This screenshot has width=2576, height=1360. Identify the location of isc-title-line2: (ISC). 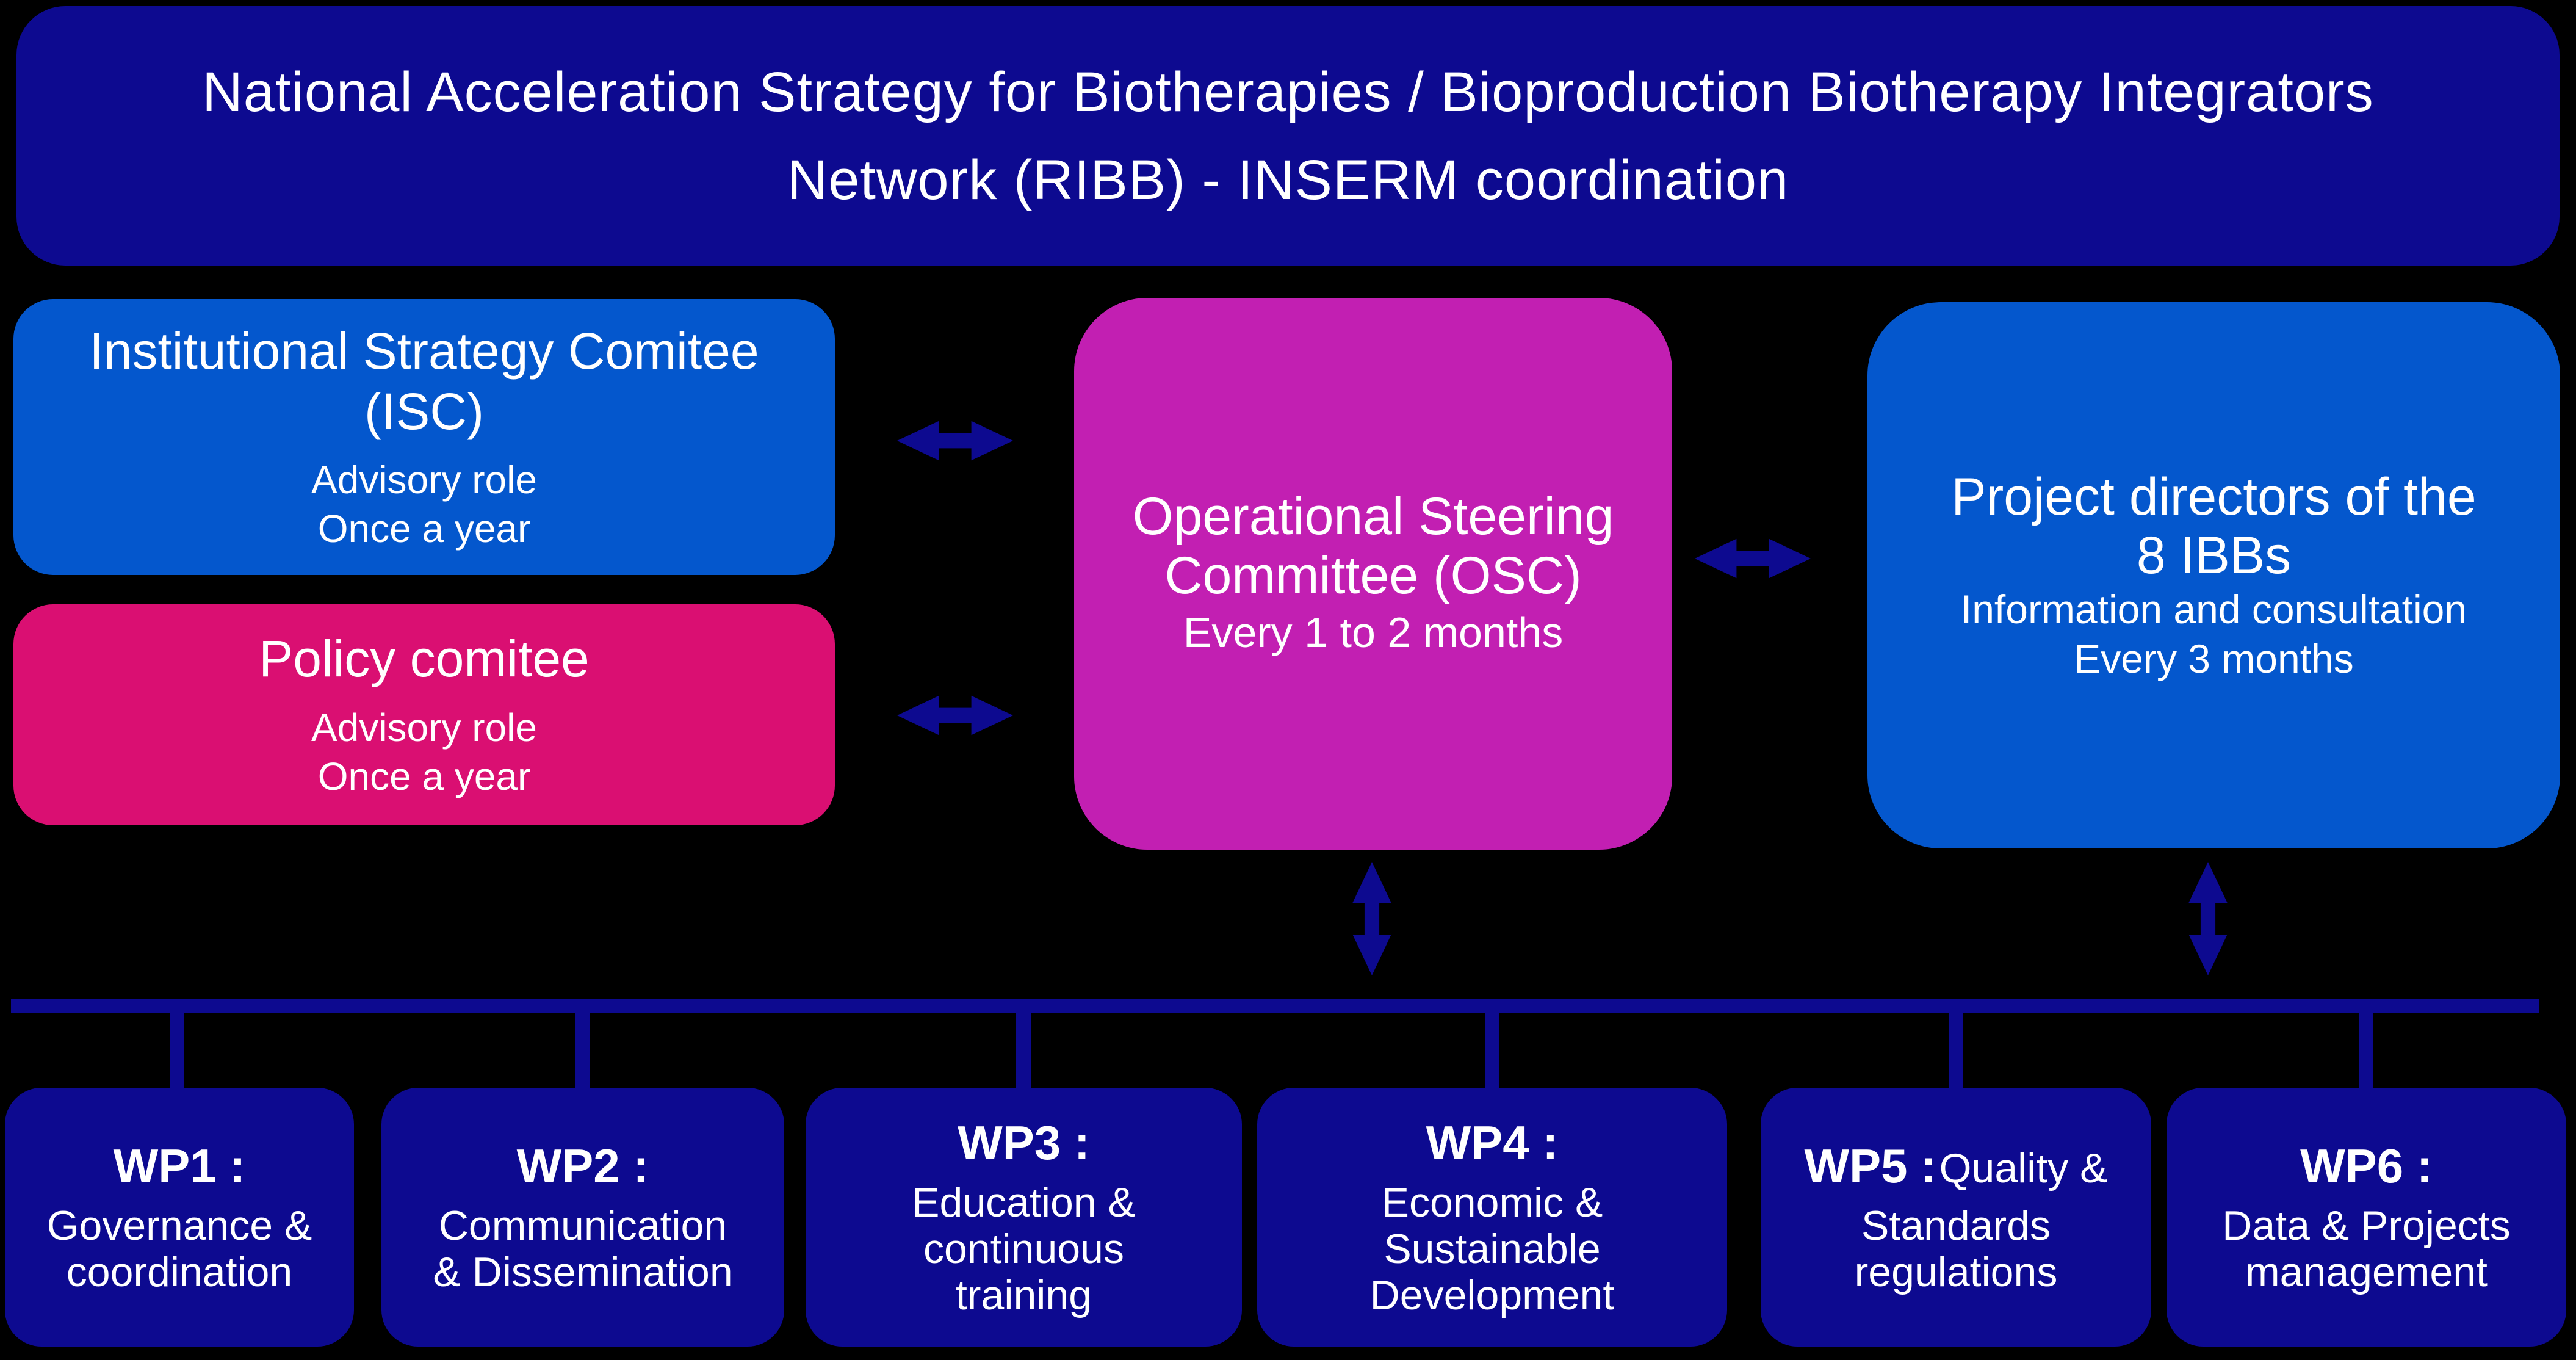
(424, 411).